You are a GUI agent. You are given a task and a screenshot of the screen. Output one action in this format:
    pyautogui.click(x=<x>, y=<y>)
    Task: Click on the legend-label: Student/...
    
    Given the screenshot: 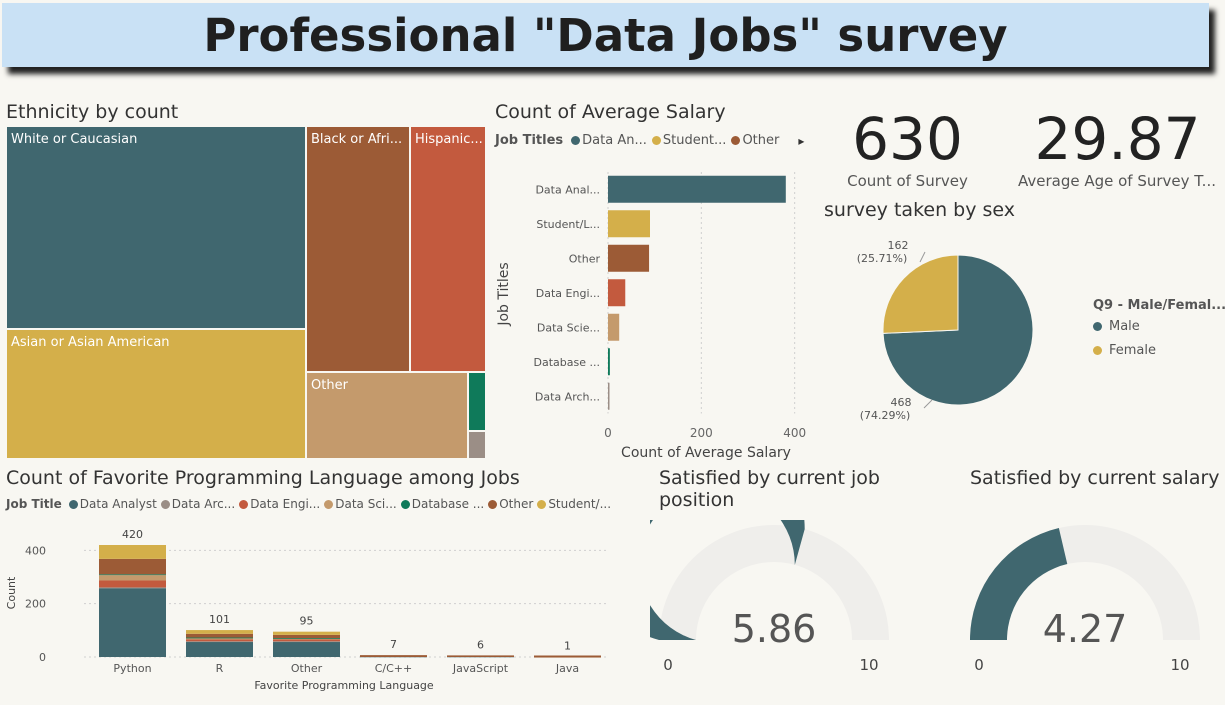 What is the action you would take?
    pyautogui.click(x=580, y=504)
    